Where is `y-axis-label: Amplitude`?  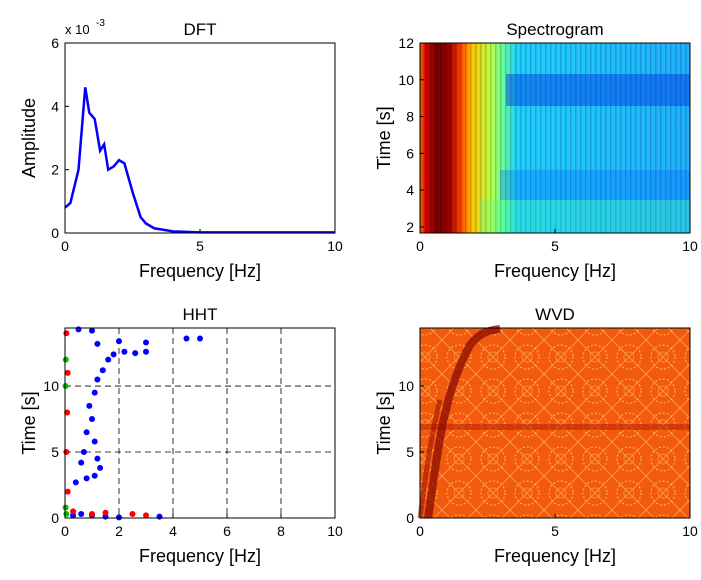 y-axis-label: Amplitude is located at coordinates (29, 138).